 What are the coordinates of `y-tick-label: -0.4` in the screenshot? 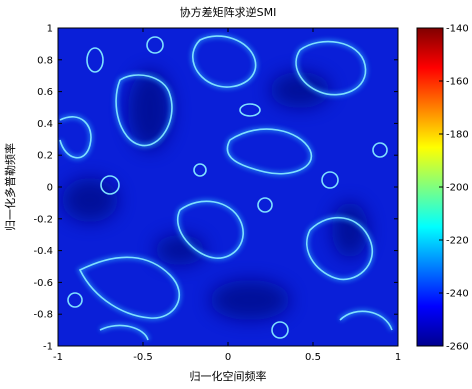 It's located at (43, 251).